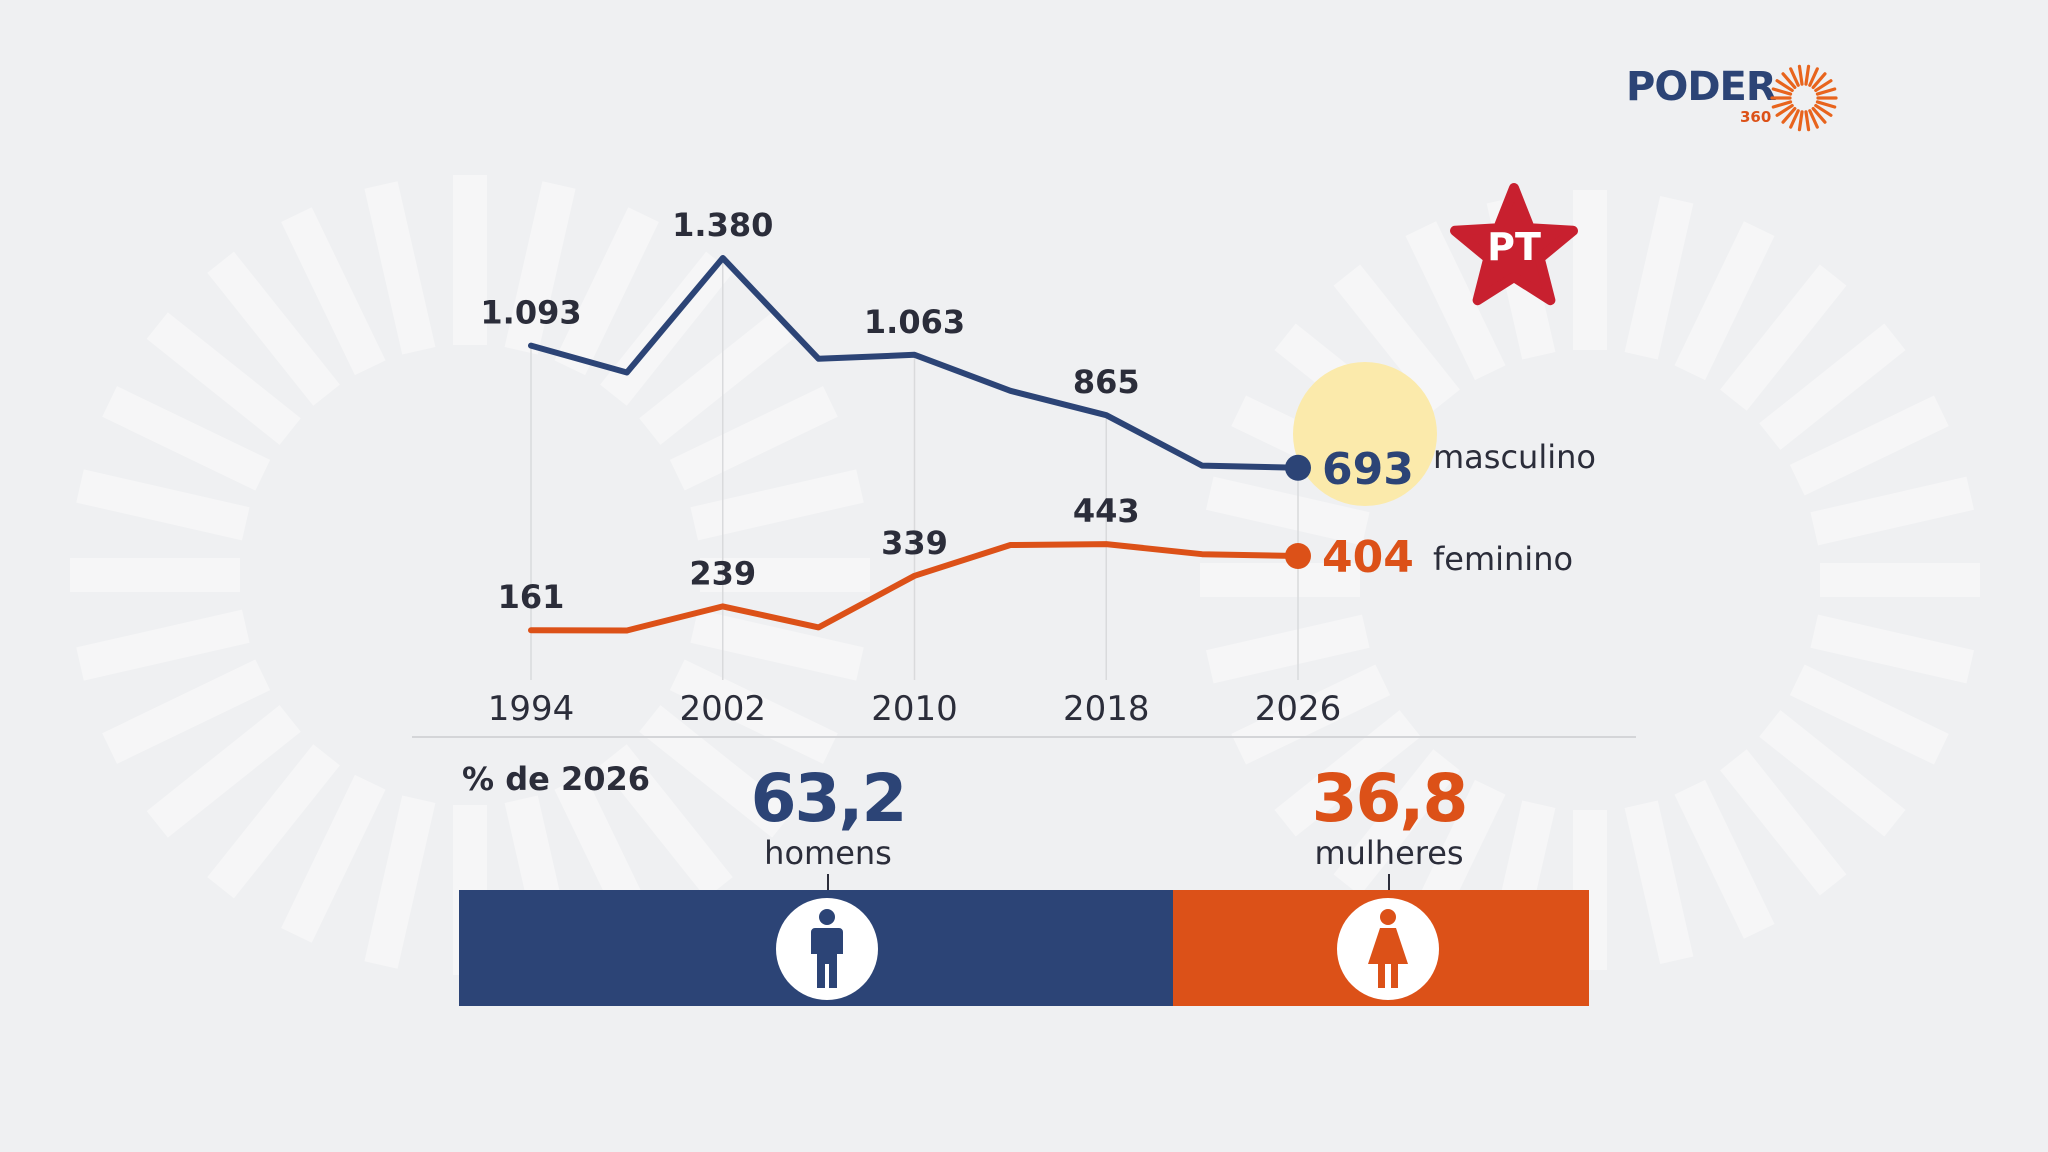 Image resolution: width=2048 pixels, height=1152 pixels. I want to click on men-label: homens, so click(828, 853).